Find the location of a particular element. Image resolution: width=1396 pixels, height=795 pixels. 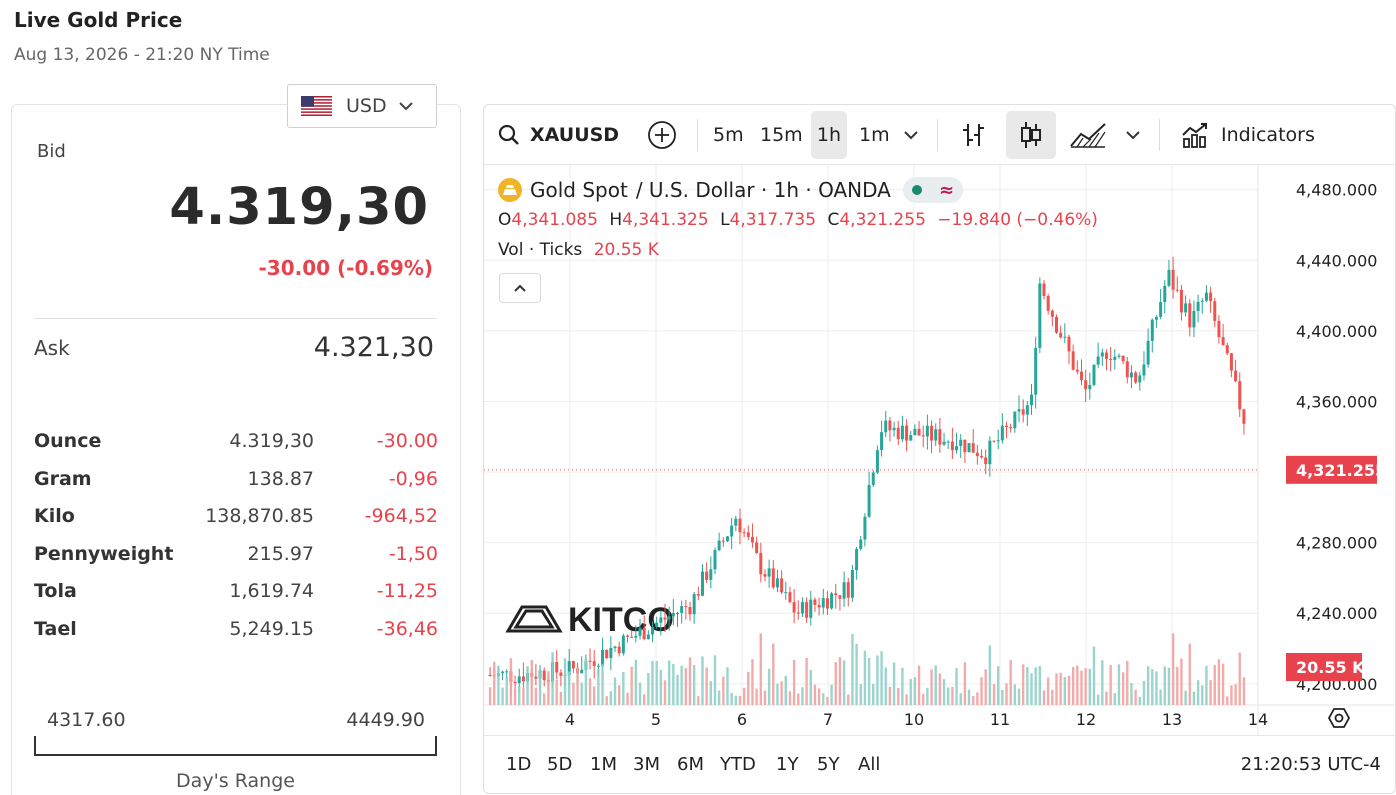

interval-dropdown is located at coordinates (911, 135).